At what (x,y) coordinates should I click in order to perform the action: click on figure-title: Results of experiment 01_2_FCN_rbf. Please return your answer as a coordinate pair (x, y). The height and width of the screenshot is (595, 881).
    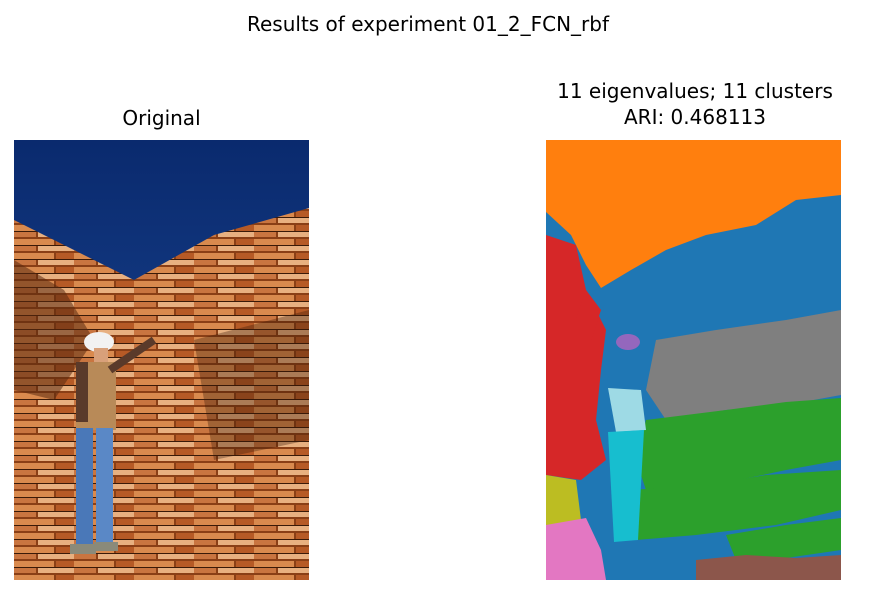
    Looking at the image, I should click on (427, 24).